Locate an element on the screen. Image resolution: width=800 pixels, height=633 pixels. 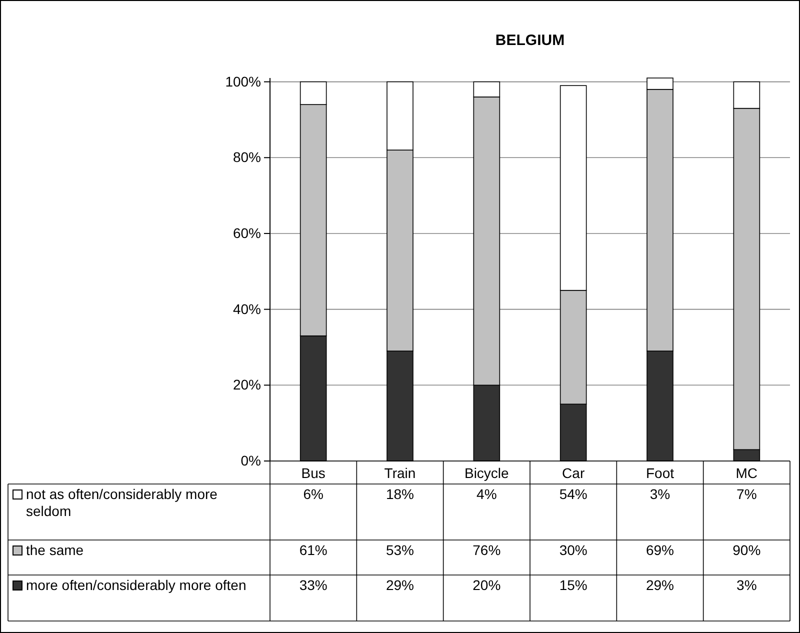
data-label: 30% is located at coordinates (573, 550).